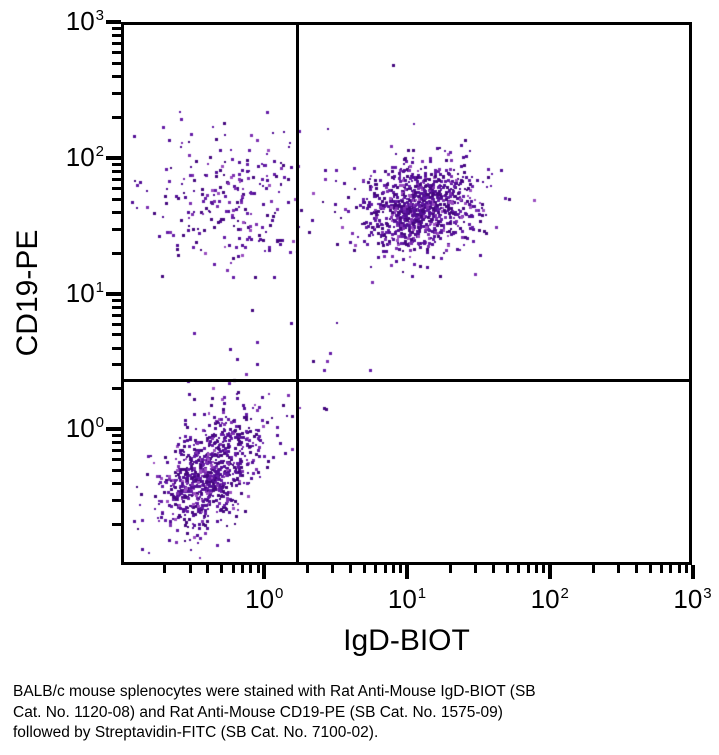 This screenshot has width=719, height=755. I want to click on quadrant-line-horizontal, so click(406, 380).